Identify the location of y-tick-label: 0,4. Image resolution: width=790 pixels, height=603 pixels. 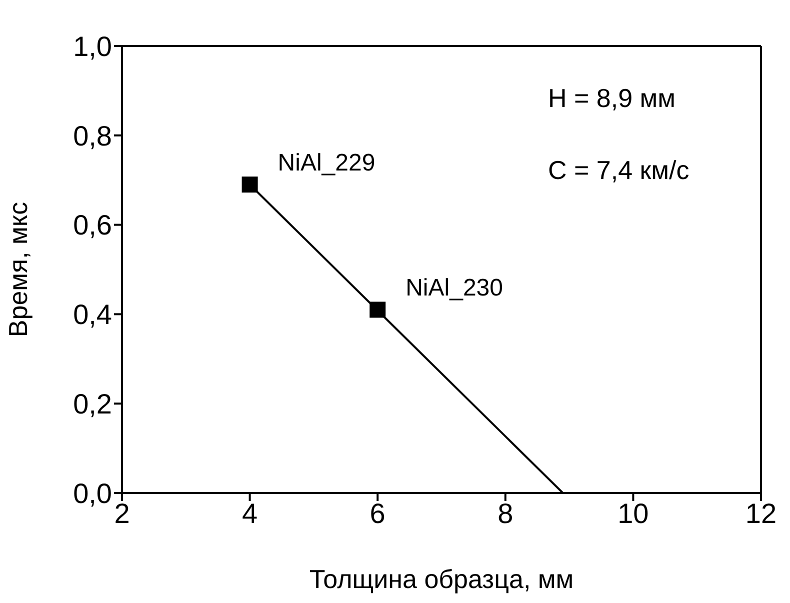
(92, 314).